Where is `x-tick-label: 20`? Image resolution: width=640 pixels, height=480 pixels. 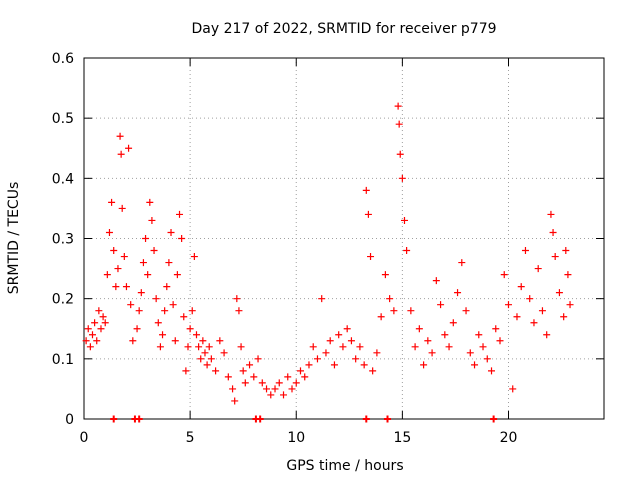 x-tick-label: 20 is located at coordinates (509, 438).